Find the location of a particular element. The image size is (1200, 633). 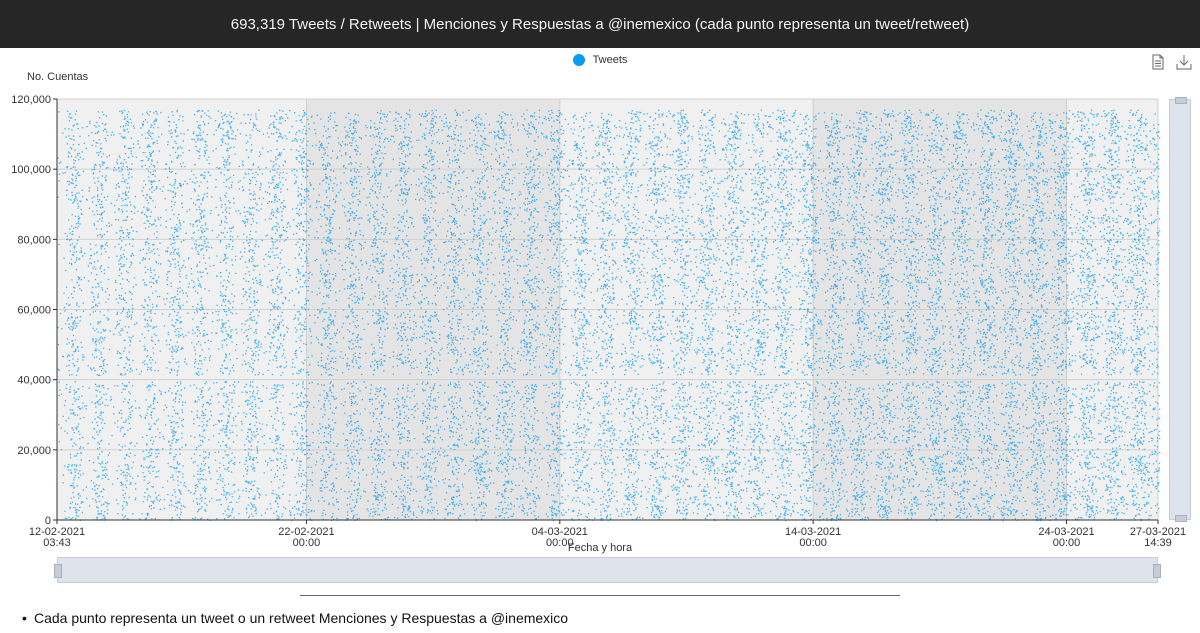

x-tick-label-time: 03:43 is located at coordinates (57, 543).